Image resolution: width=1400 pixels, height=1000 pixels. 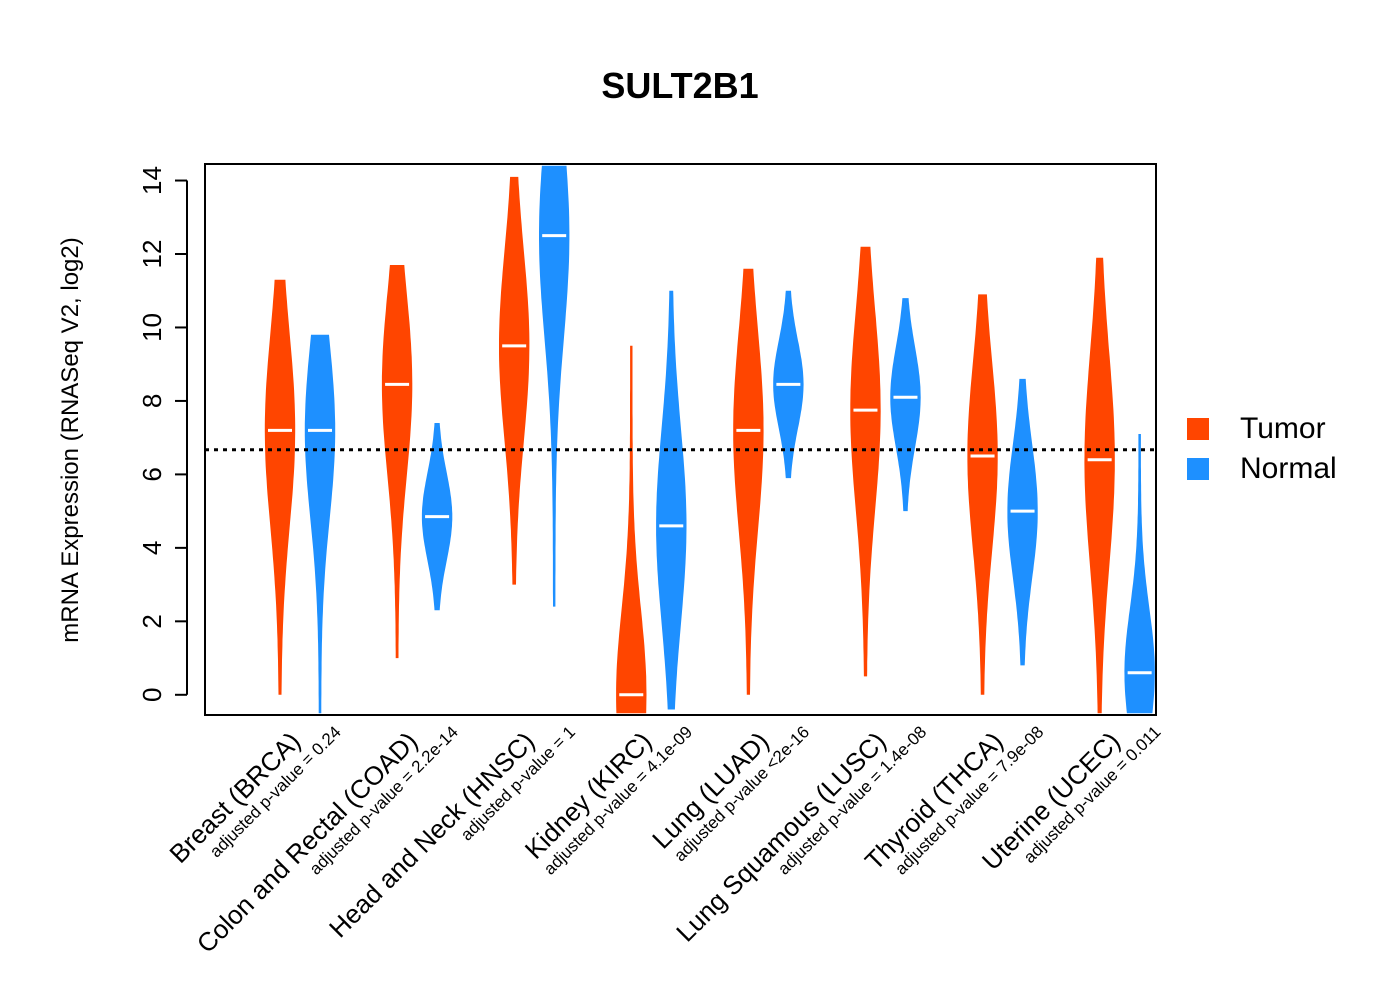 I want to click on y-tick-label: 0, so click(x=152, y=695).